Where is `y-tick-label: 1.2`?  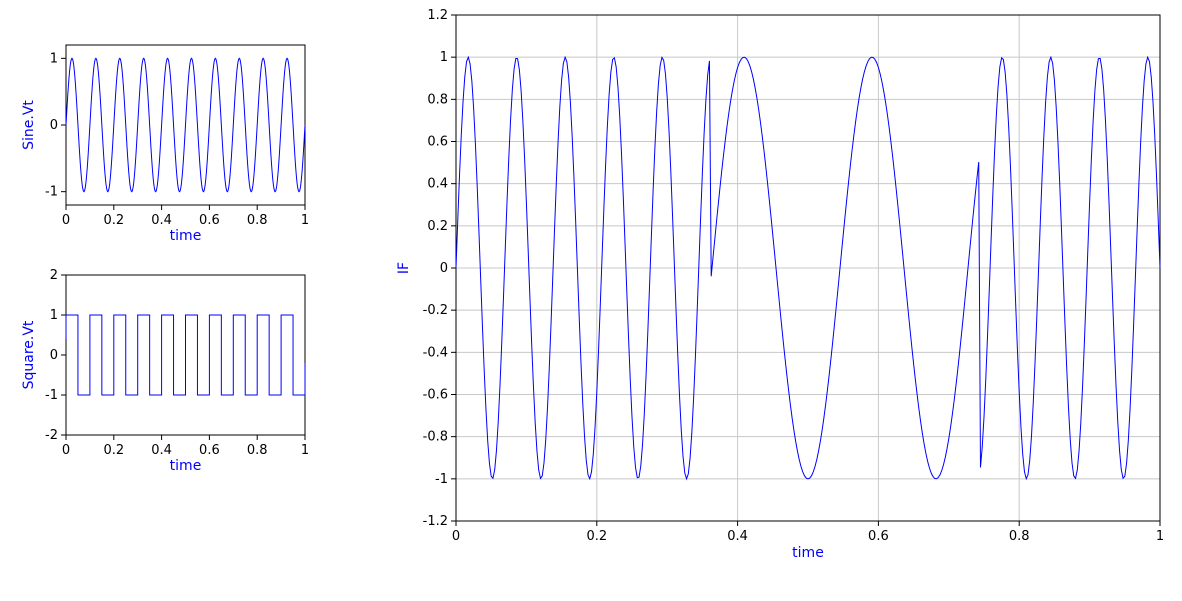 y-tick-label: 1.2 is located at coordinates (437, 15).